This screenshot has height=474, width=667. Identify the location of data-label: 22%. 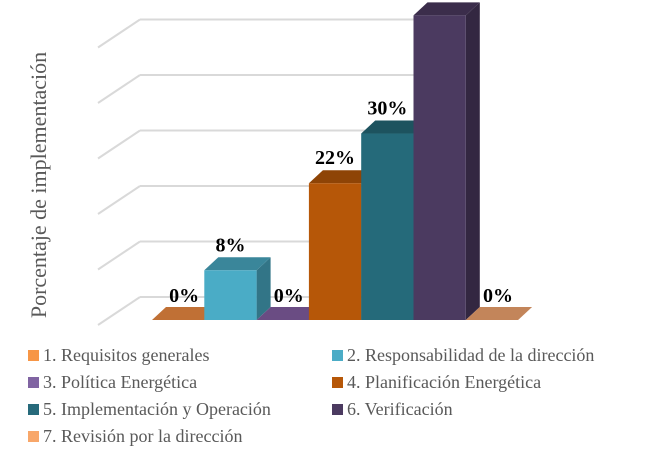
(335, 158).